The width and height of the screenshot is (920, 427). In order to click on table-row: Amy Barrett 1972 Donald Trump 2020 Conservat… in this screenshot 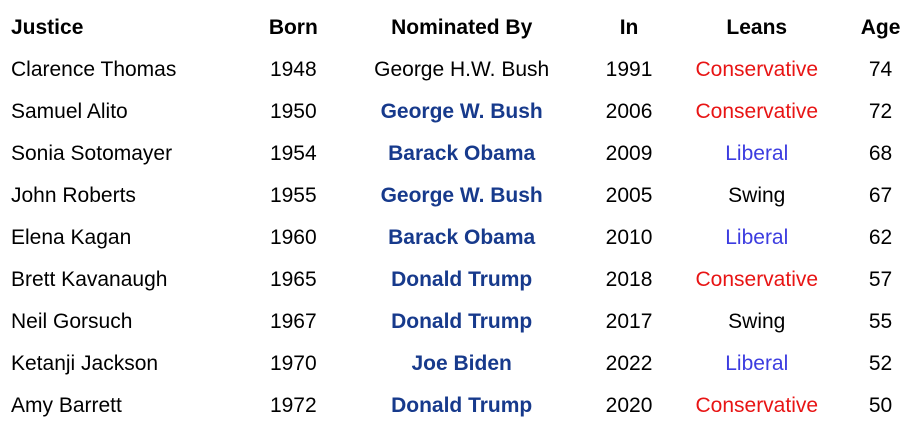, I will do `click(460, 406)`.